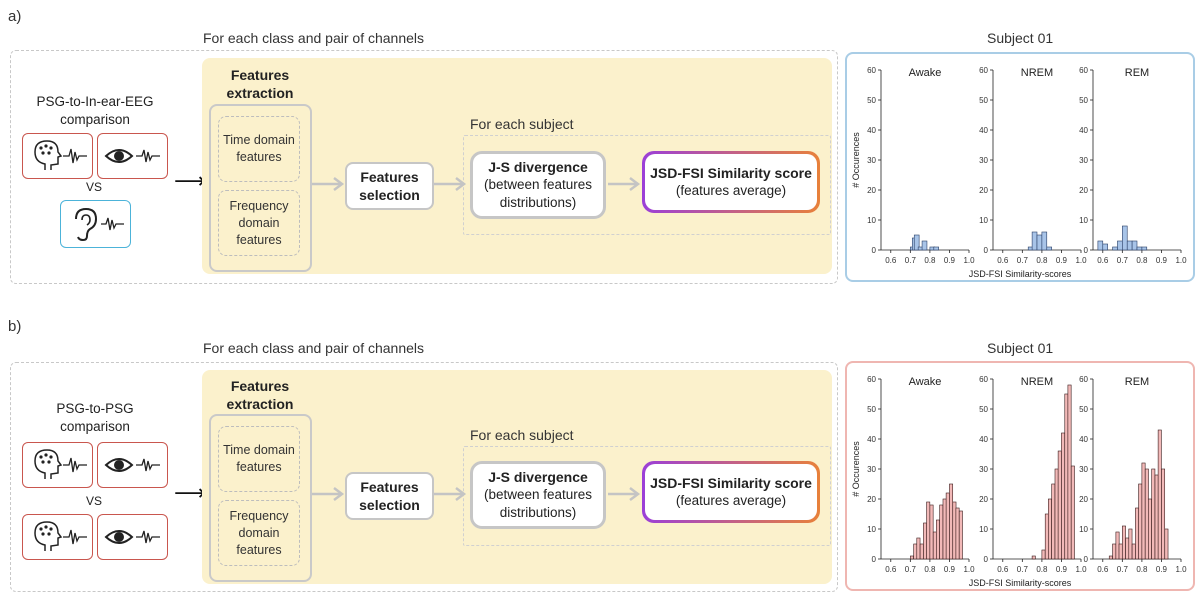 This screenshot has width=1200, height=594. What do you see at coordinates (132, 537) in the screenshot?
I see `eye-icon` at bounding box center [132, 537].